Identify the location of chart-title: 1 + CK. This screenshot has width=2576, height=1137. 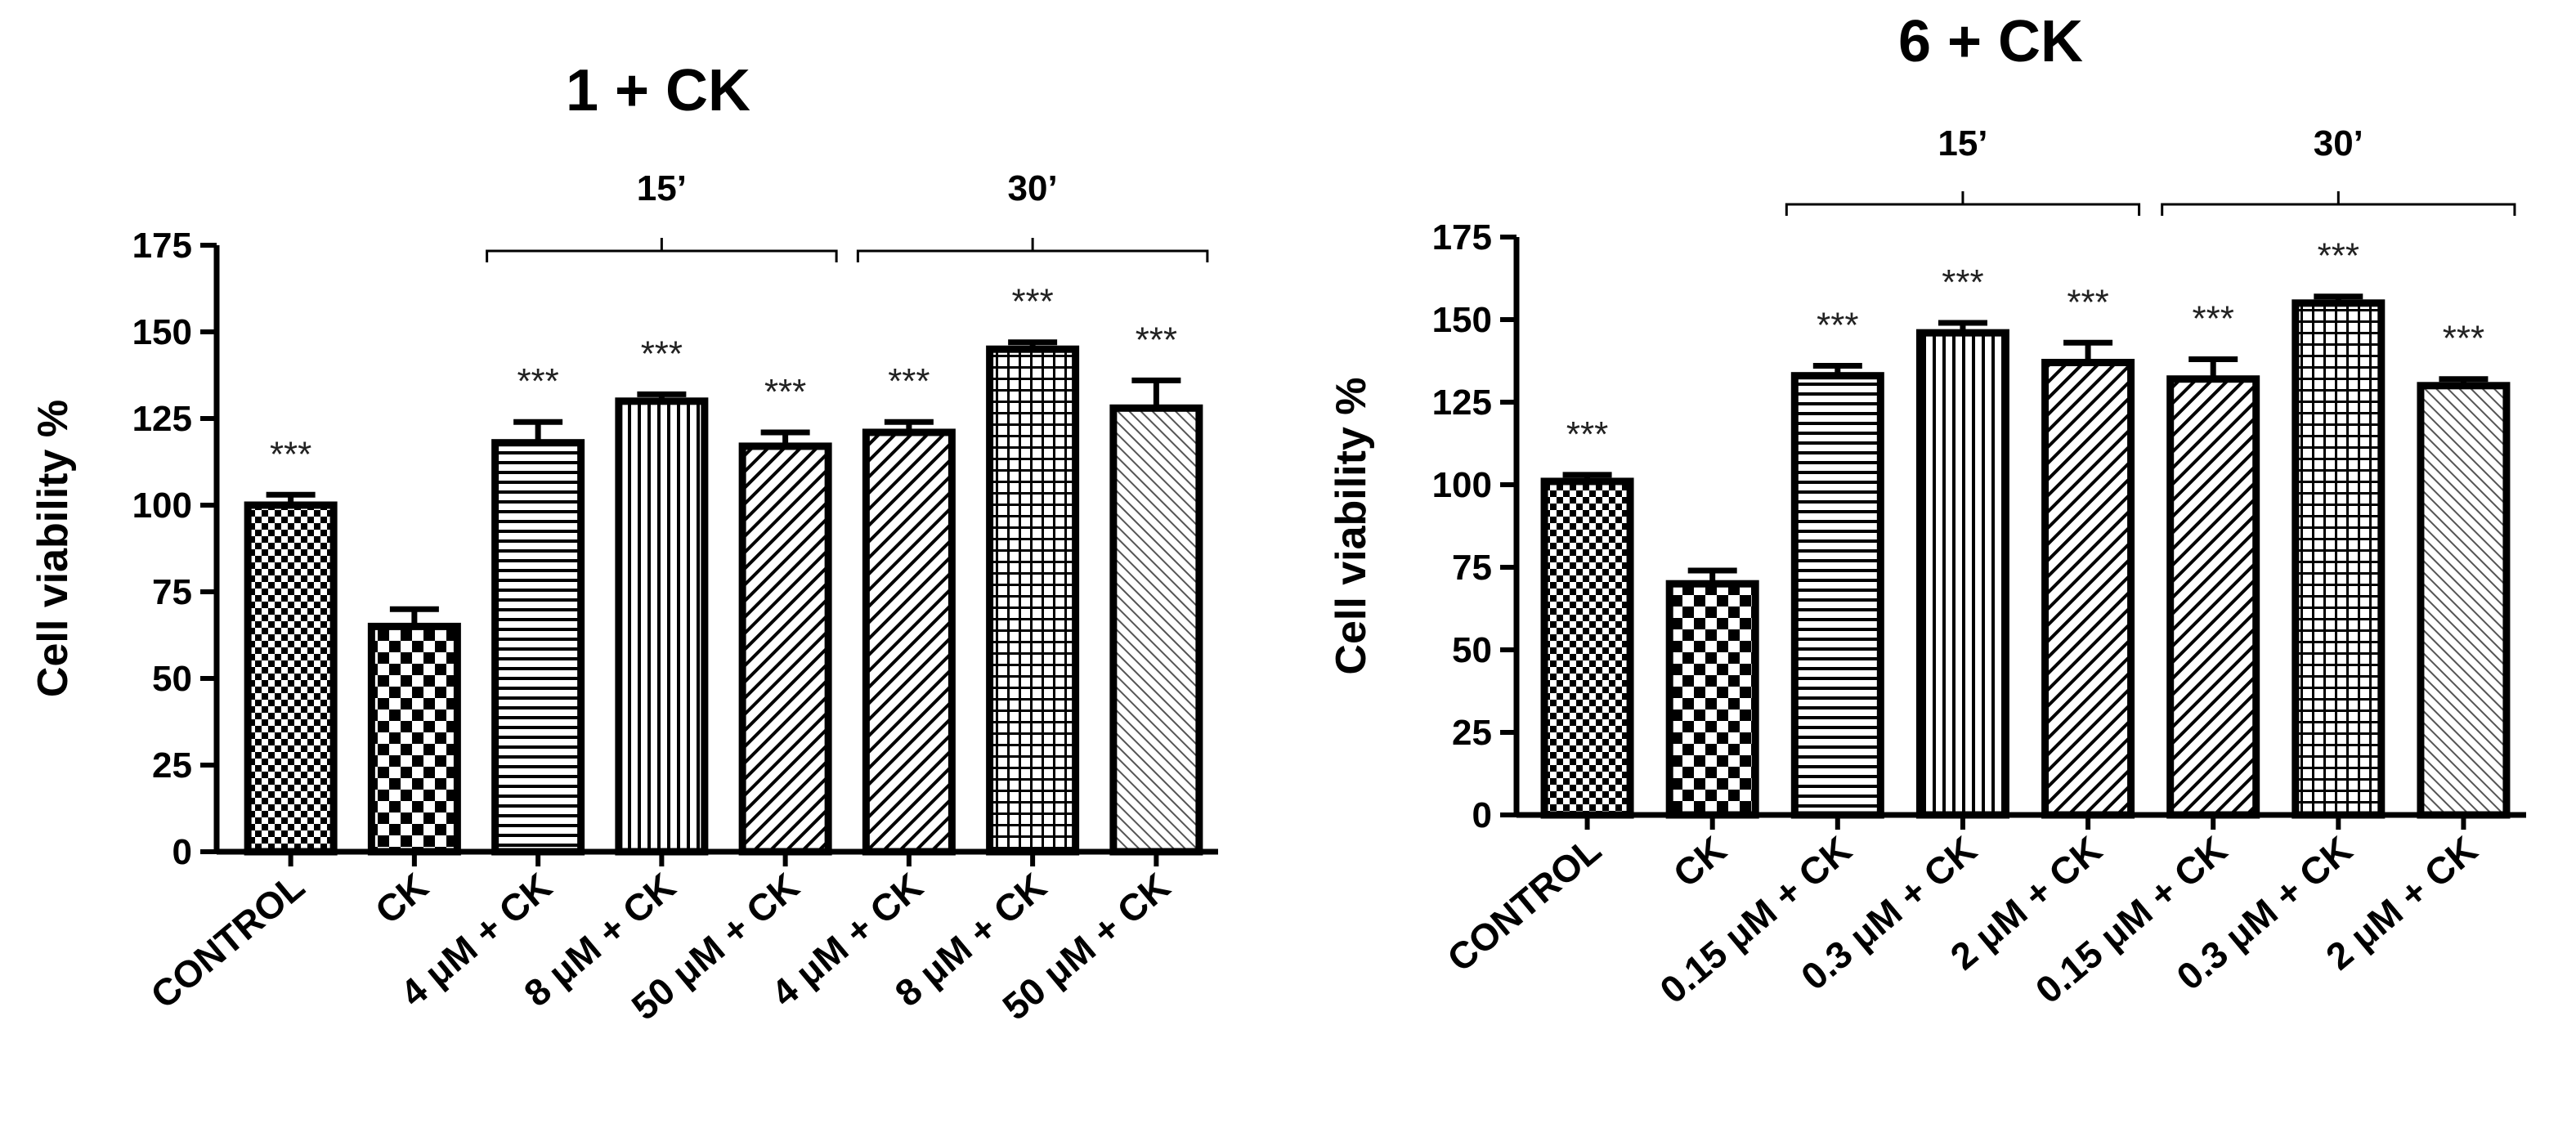
(658, 90).